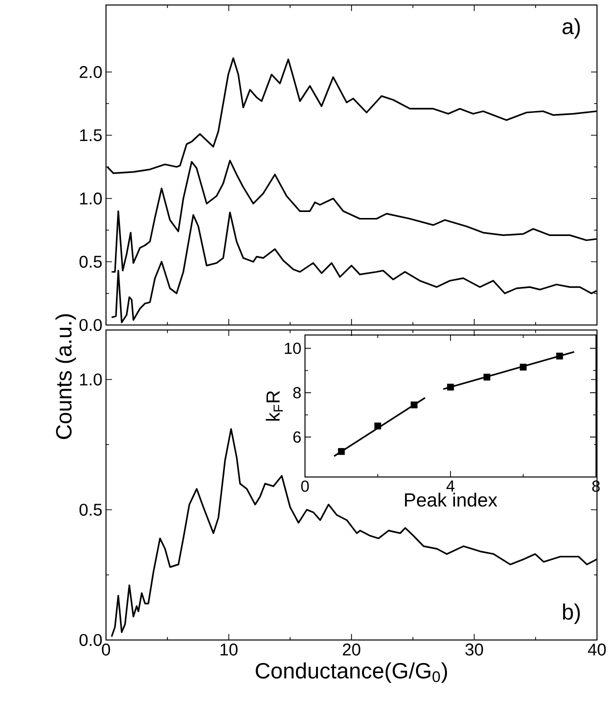  I want to click on x-tick-label: 10, so click(229, 650).